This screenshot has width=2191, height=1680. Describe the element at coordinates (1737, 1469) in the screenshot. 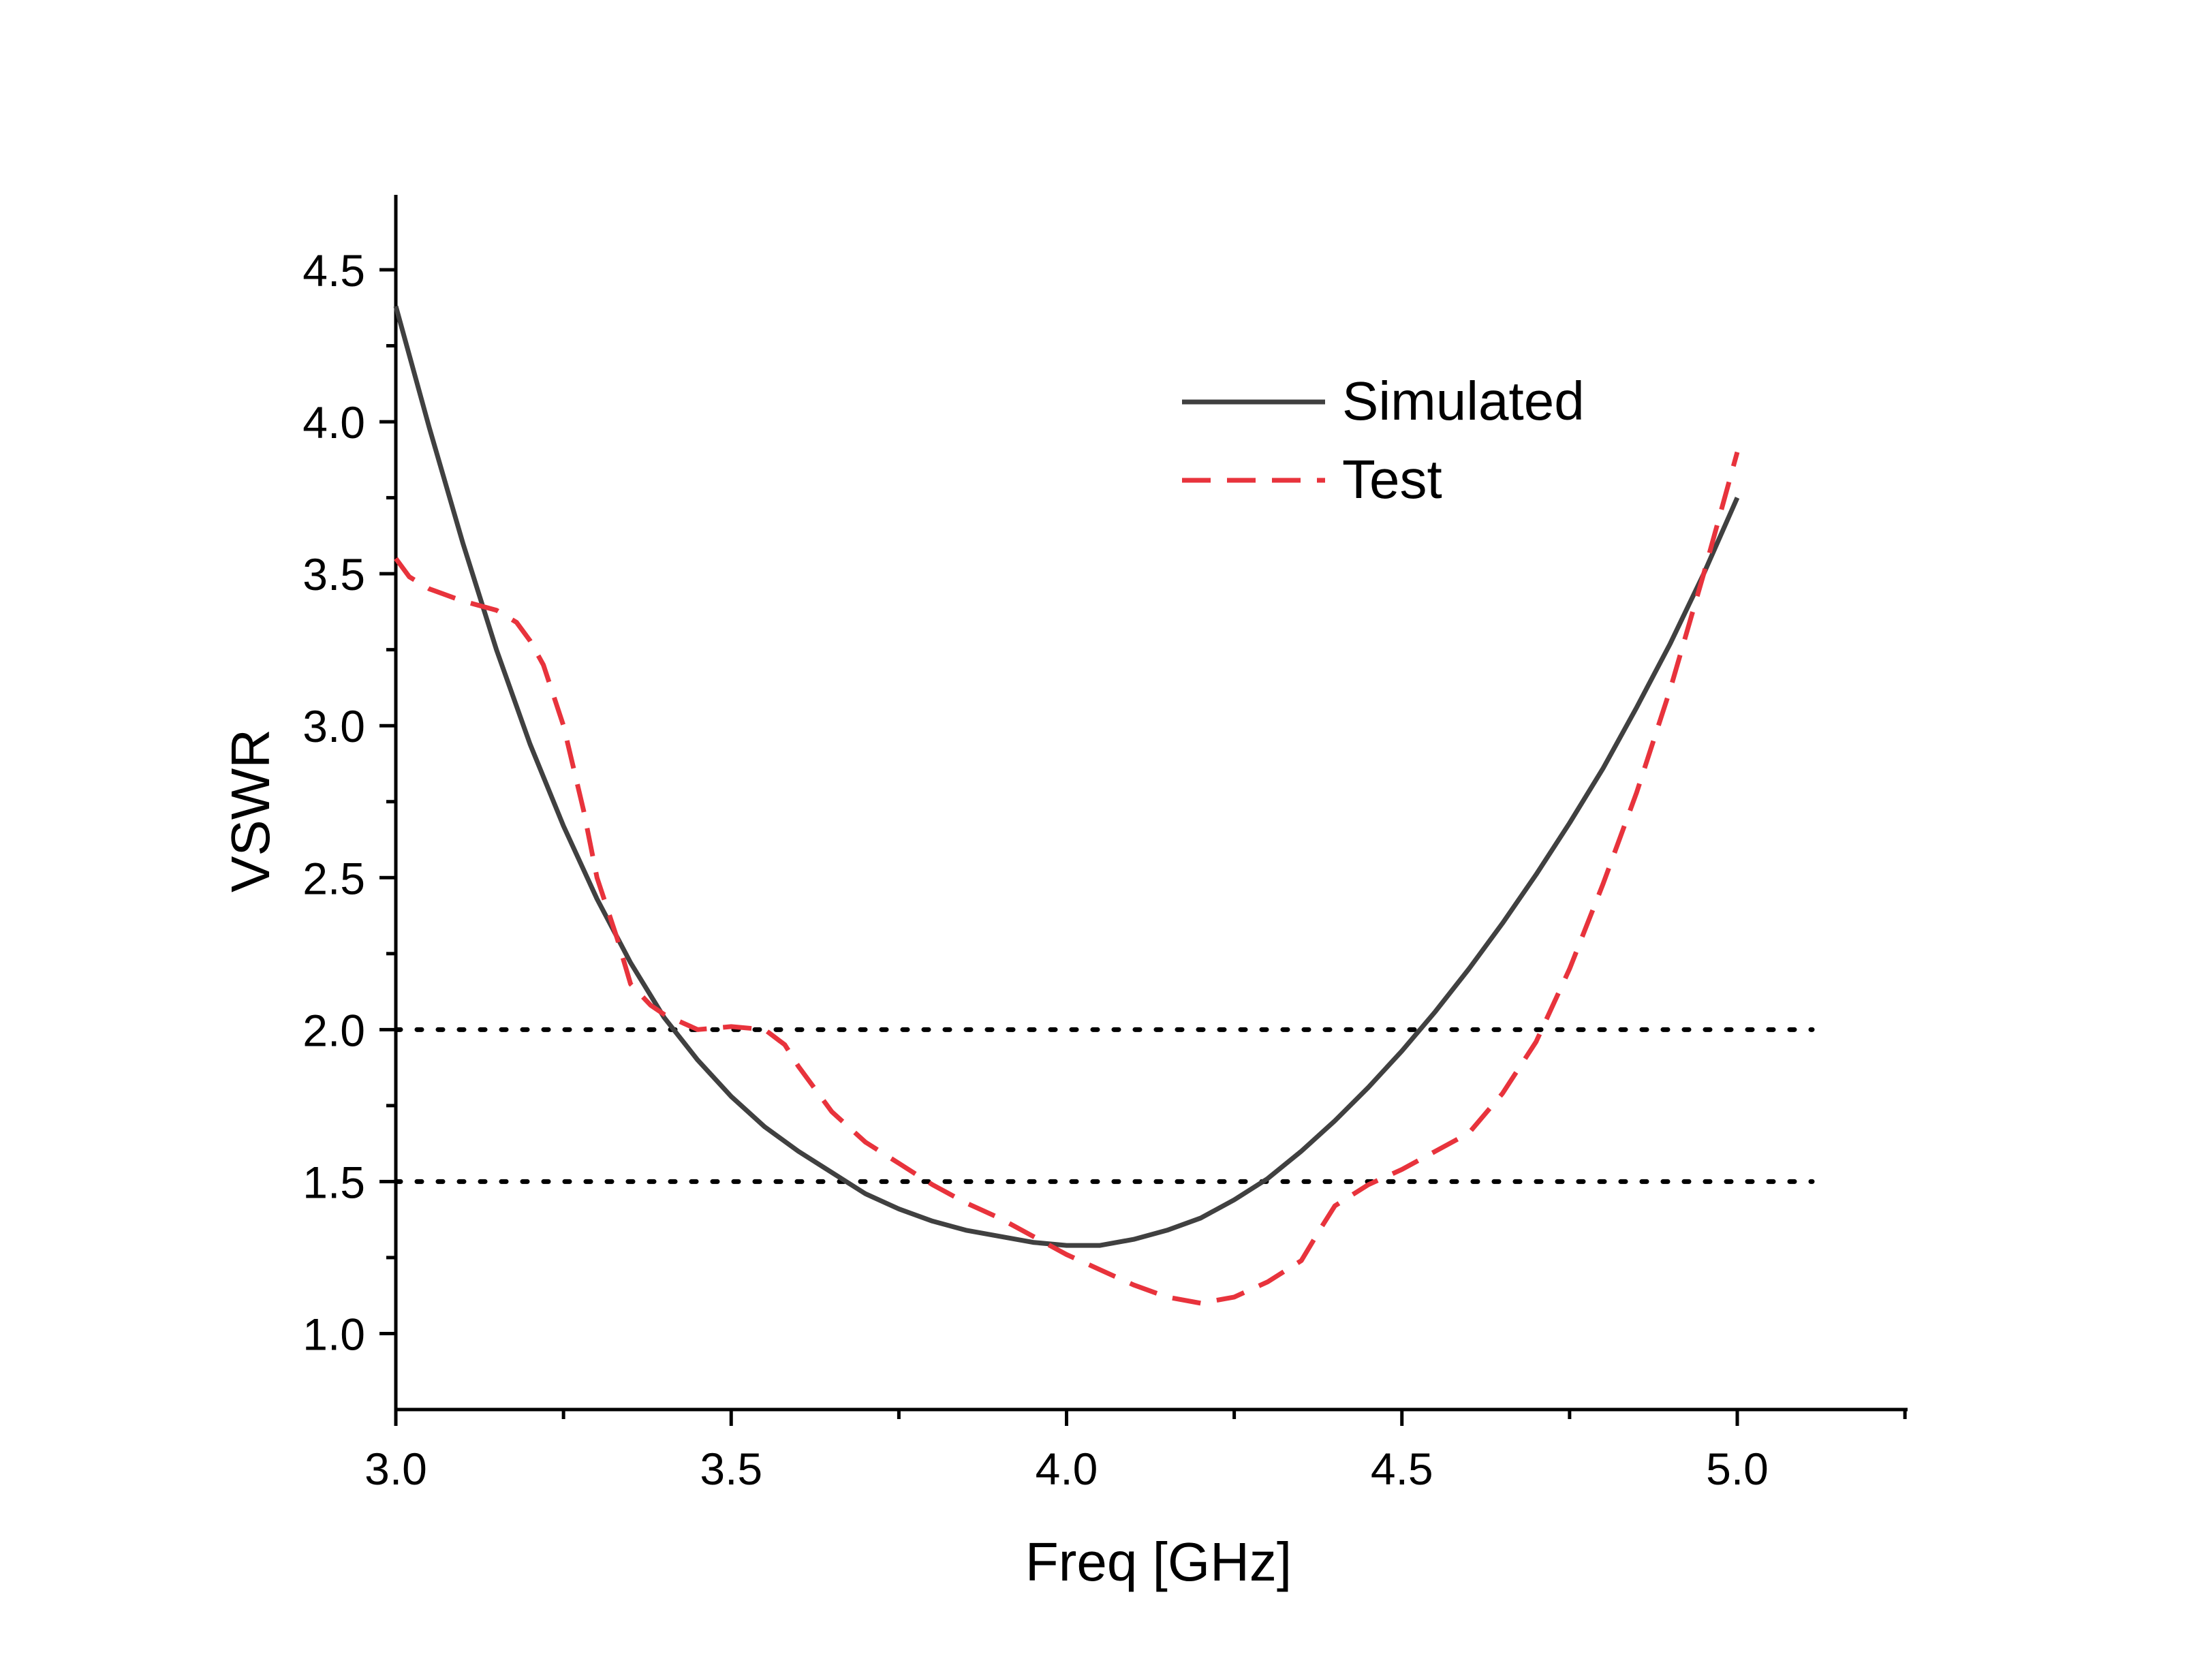

I see `x-tick-label: 5.0` at that location.